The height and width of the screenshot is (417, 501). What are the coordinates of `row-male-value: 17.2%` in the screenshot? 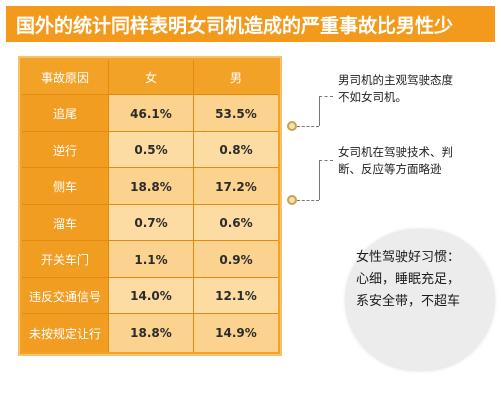 It's located at (235, 186).